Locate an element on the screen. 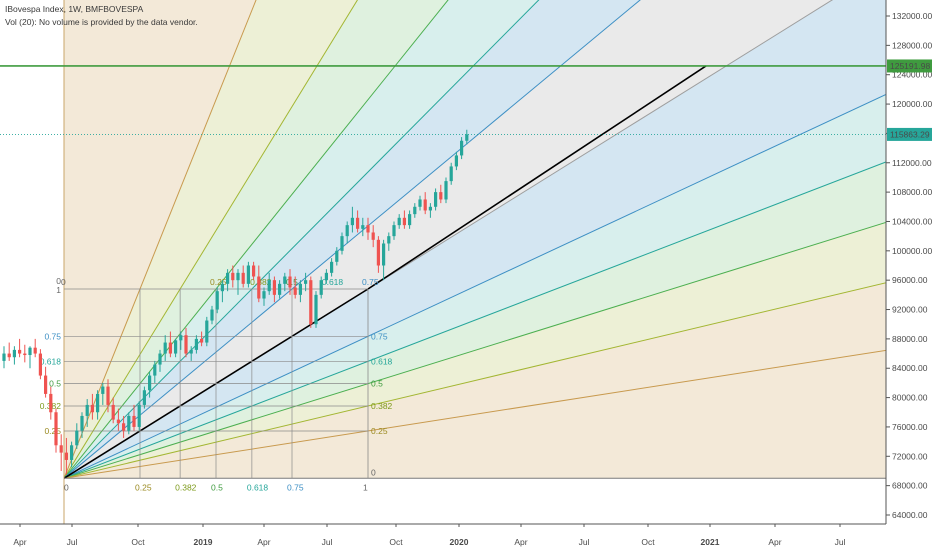 This screenshot has height=550, width=932. y-tick-label-8: 100000.00 is located at coordinates (912, 251).